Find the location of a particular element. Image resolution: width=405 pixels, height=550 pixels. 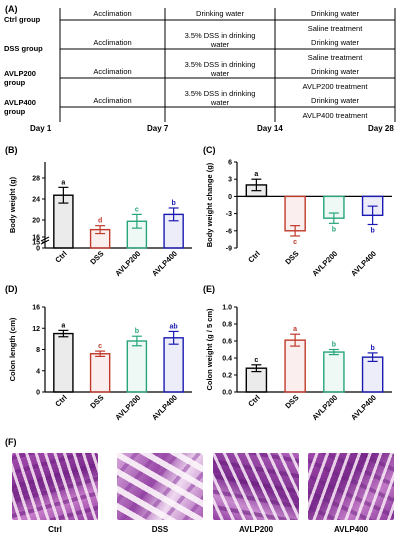

y-tick-label: 24 is located at coordinates (36, 200).